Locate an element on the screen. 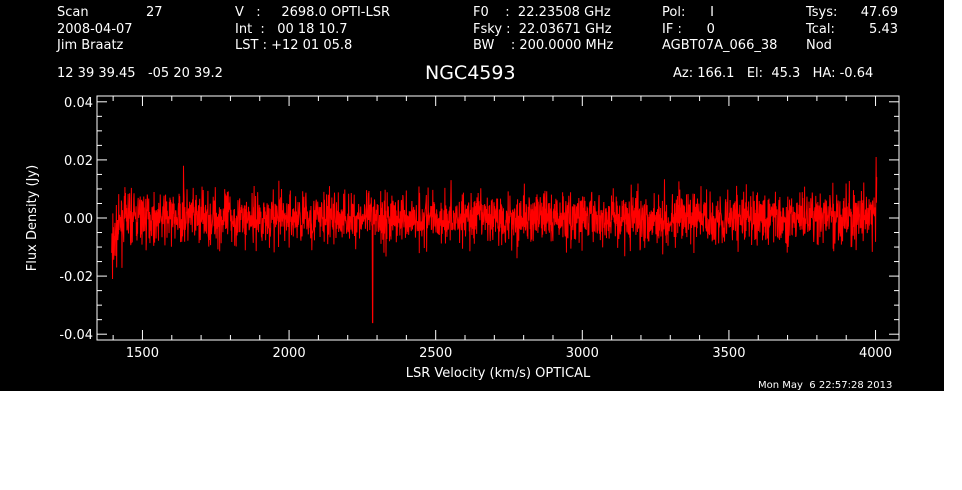 This screenshot has height=490, width=962. observer-name: Jim Braatz is located at coordinates (90, 45).